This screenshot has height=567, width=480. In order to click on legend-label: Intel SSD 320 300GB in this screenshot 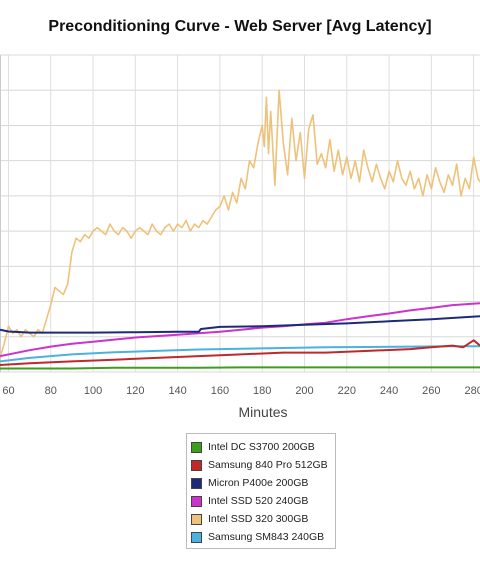, I will do `click(258, 519)`.